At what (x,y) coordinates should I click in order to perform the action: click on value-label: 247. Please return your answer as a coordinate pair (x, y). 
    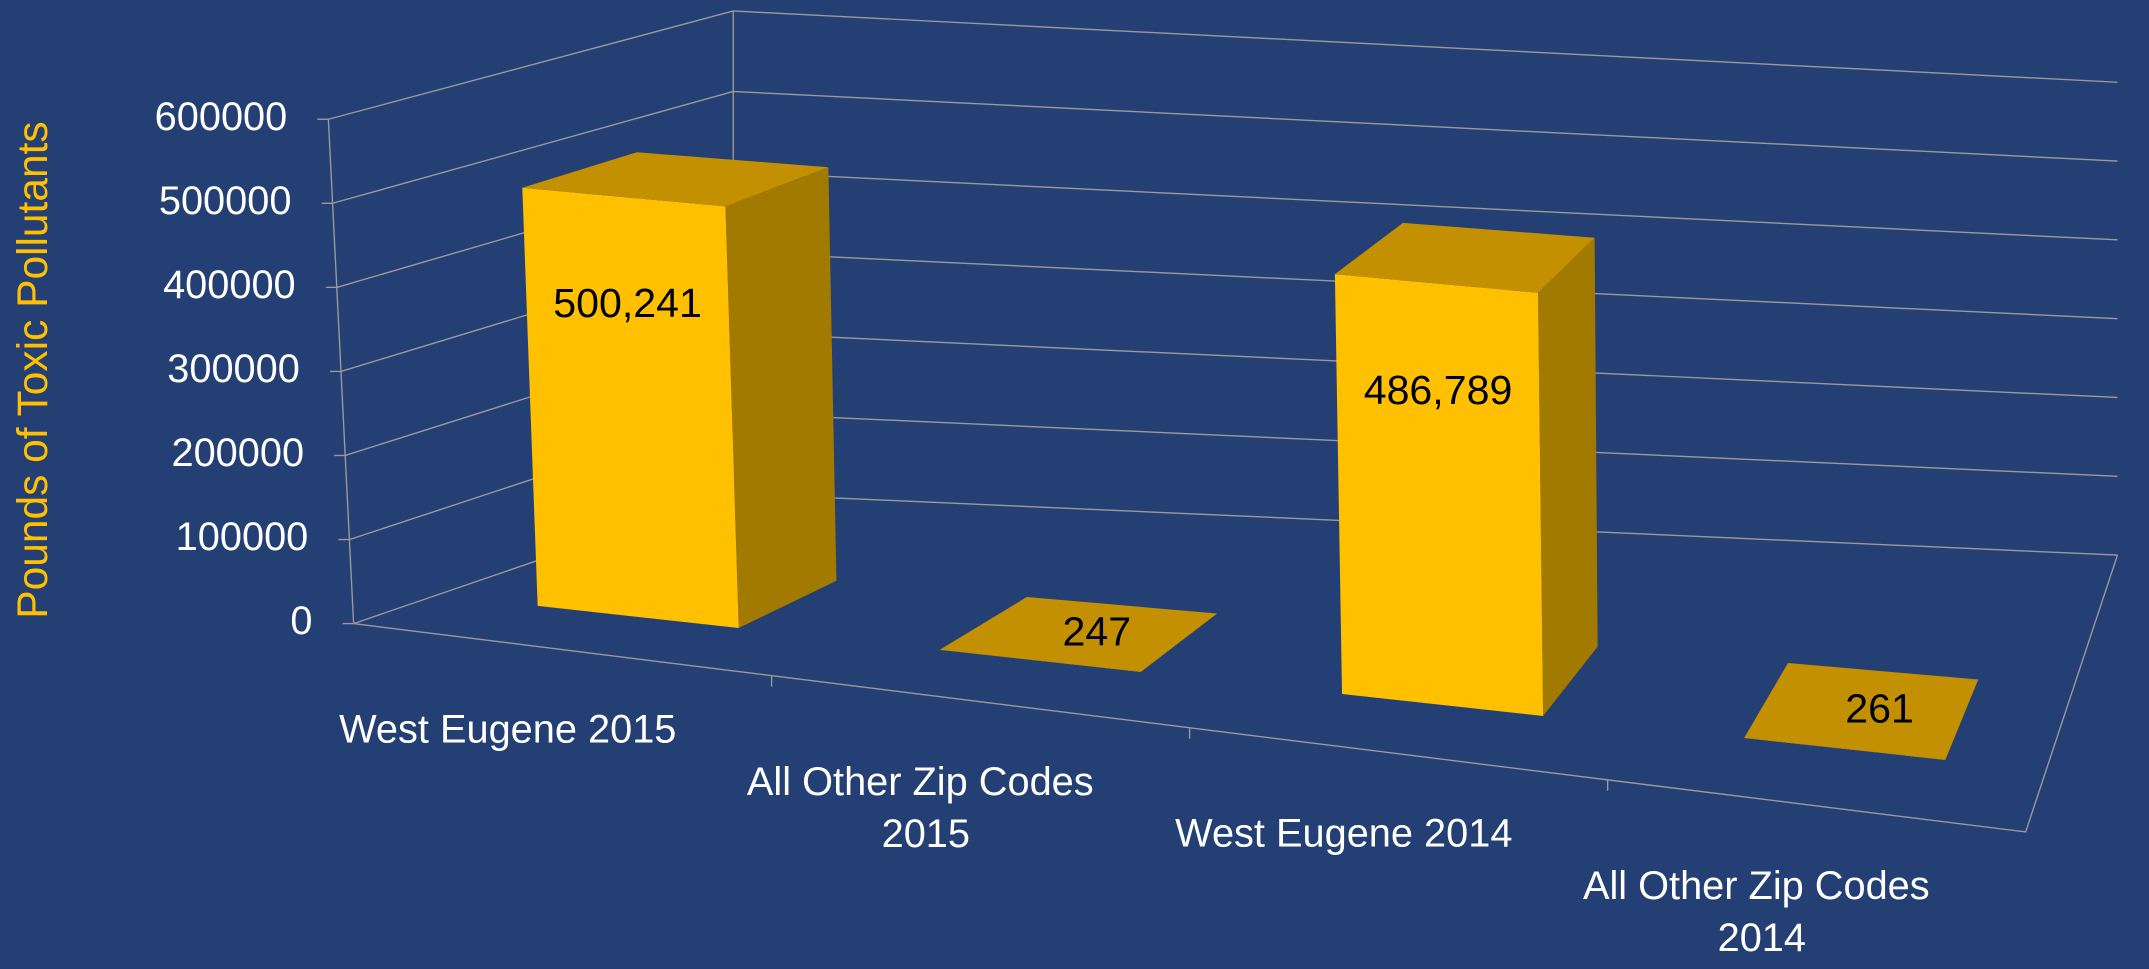
    Looking at the image, I should click on (1097, 631).